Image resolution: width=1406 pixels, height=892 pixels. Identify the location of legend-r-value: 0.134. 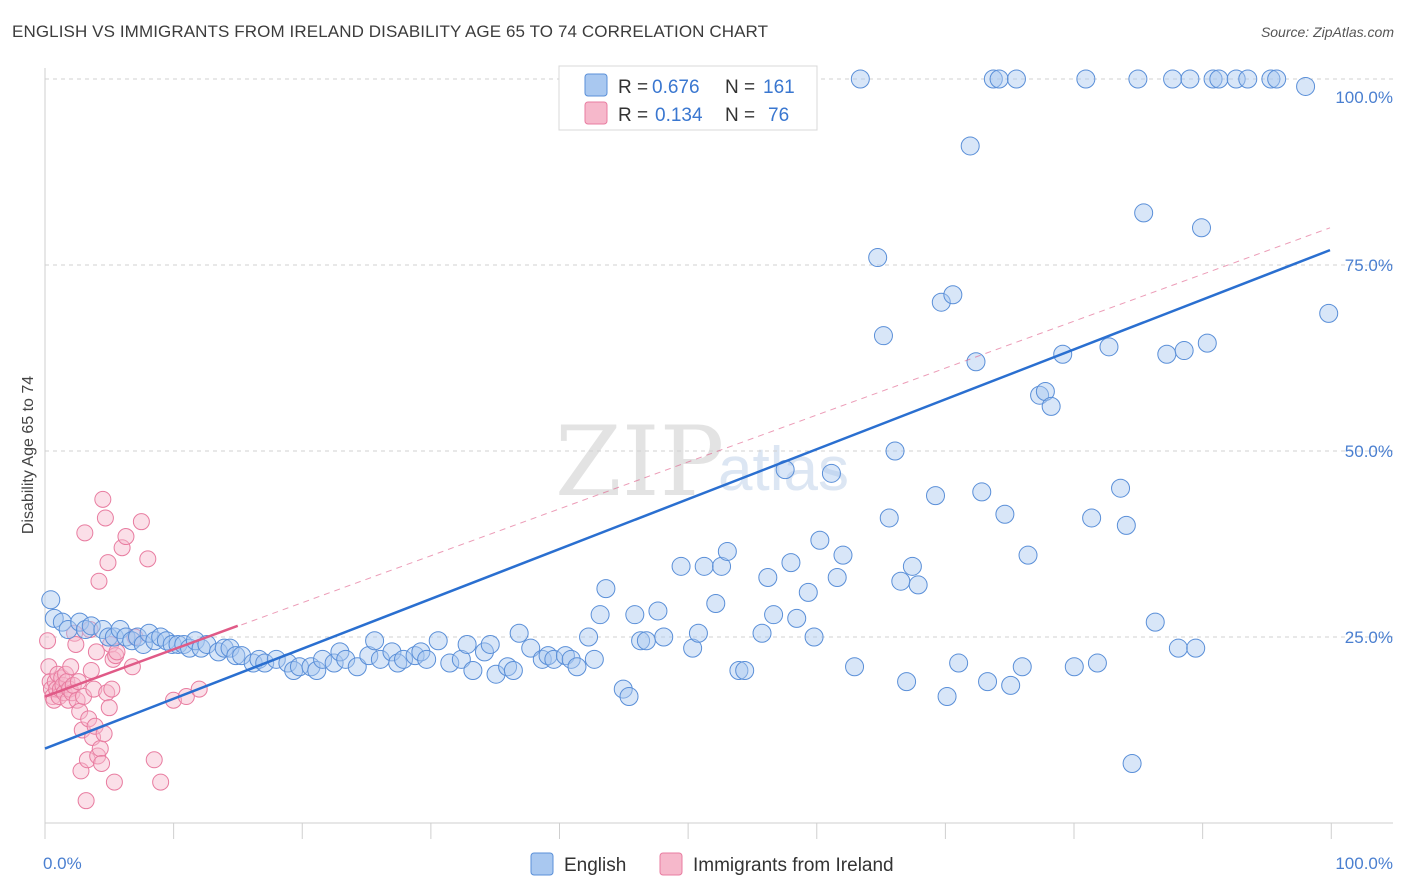
(679, 115).